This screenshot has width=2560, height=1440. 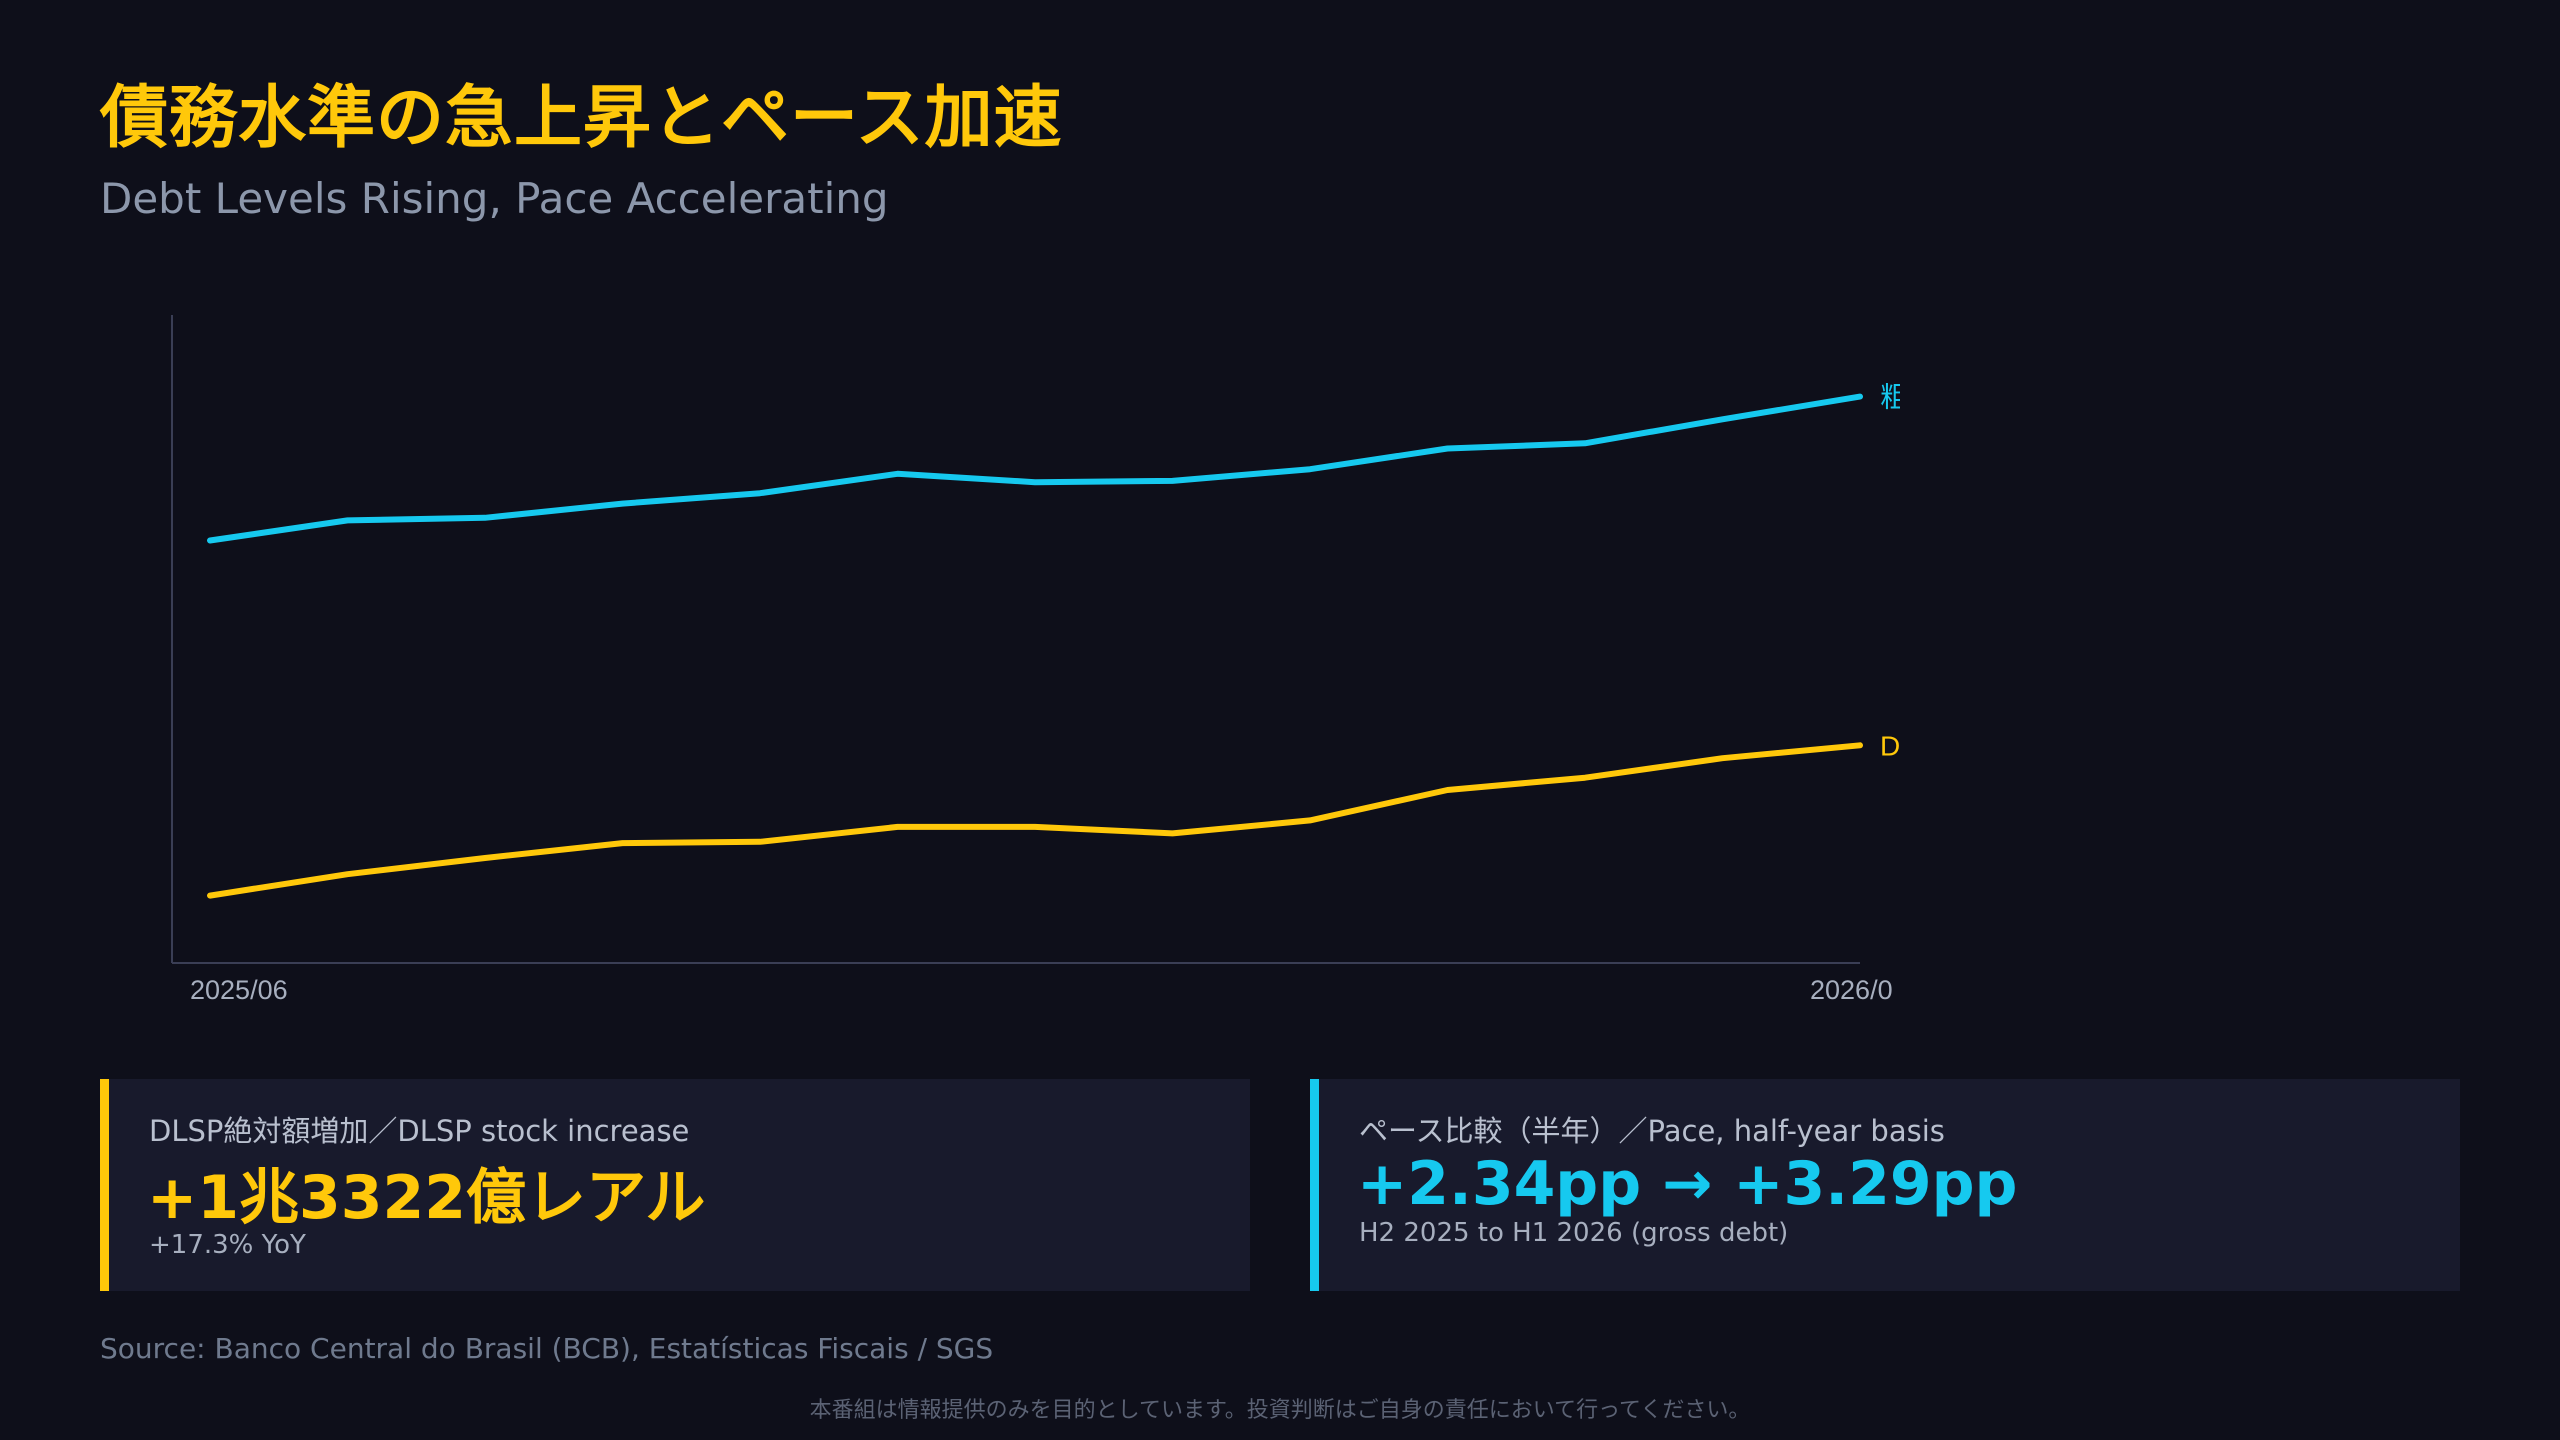 I want to click on x-tick-label-start: 2025/06, so click(x=239, y=990).